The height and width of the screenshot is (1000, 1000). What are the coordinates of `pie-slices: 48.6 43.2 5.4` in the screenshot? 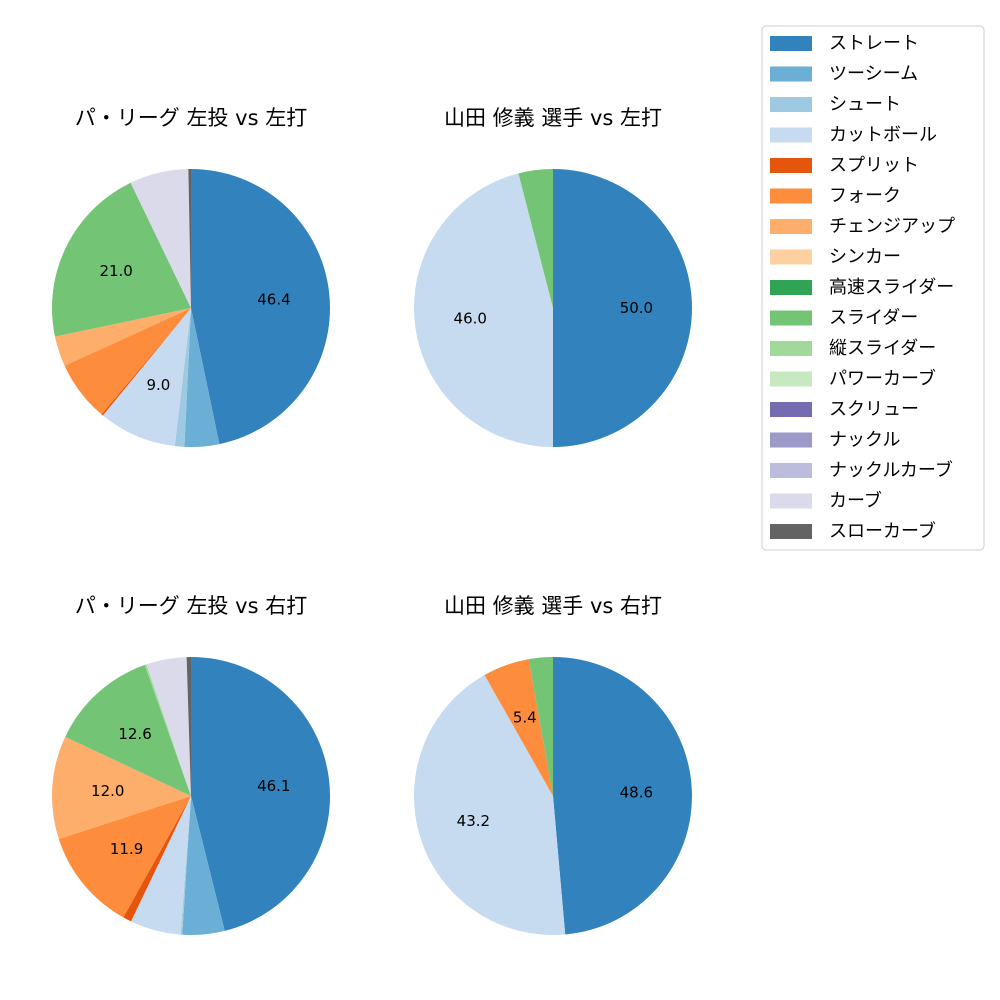 It's located at (552, 796).